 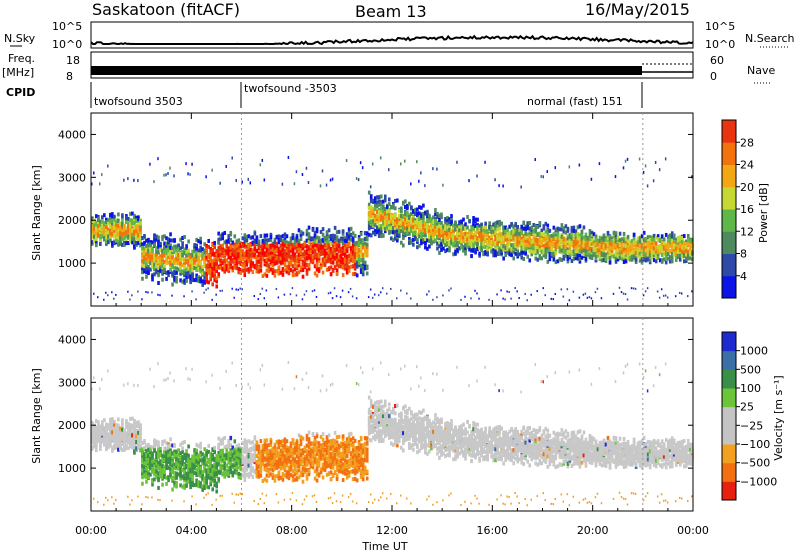 What do you see at coordinates (67, 26) in the screenshot?
I see `nsky-top-tick: 10^5` at bounding box center [67, 26].